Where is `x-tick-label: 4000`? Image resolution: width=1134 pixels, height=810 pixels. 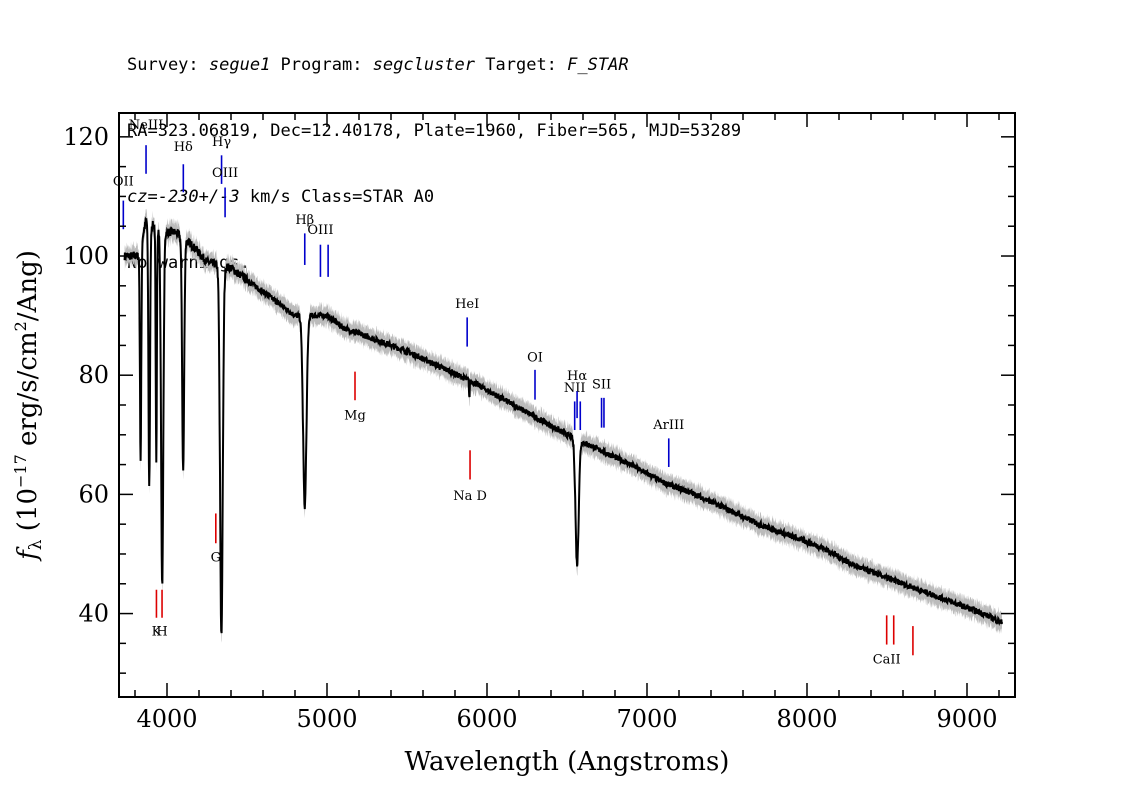 x-tick-label: 4000 is located at coordinates (166, 719).